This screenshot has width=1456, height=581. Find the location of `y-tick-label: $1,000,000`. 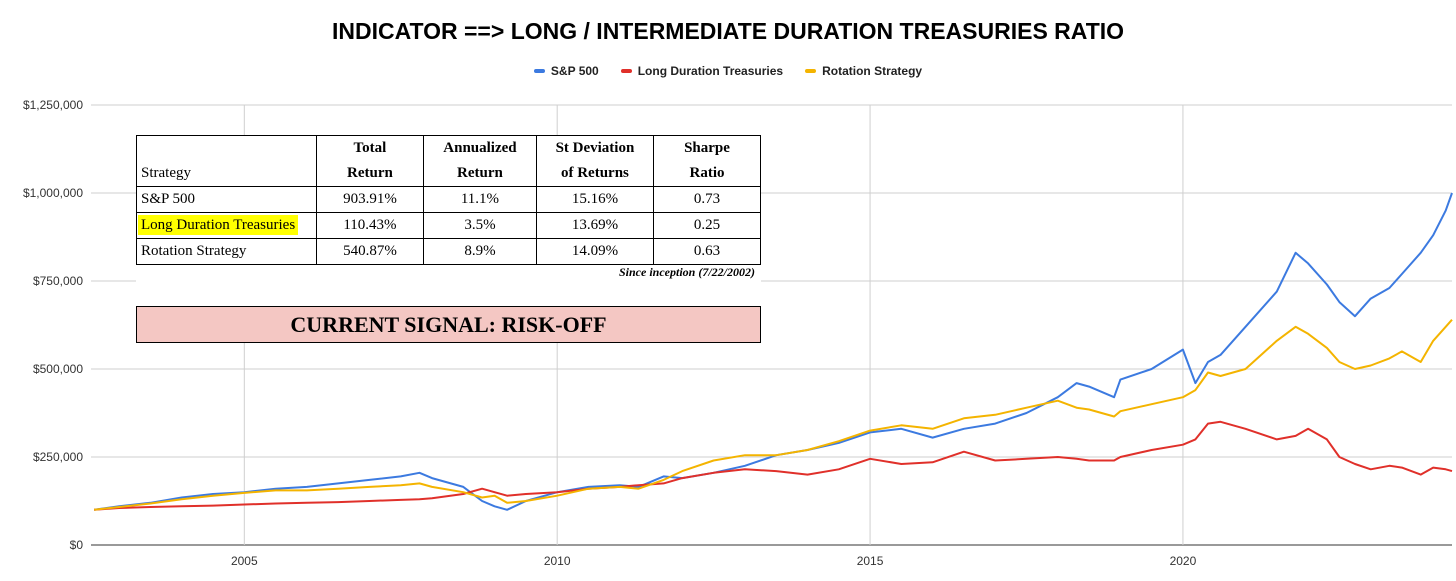

y-tick-label: $1,000,000 is located at coordinates (53, 193).